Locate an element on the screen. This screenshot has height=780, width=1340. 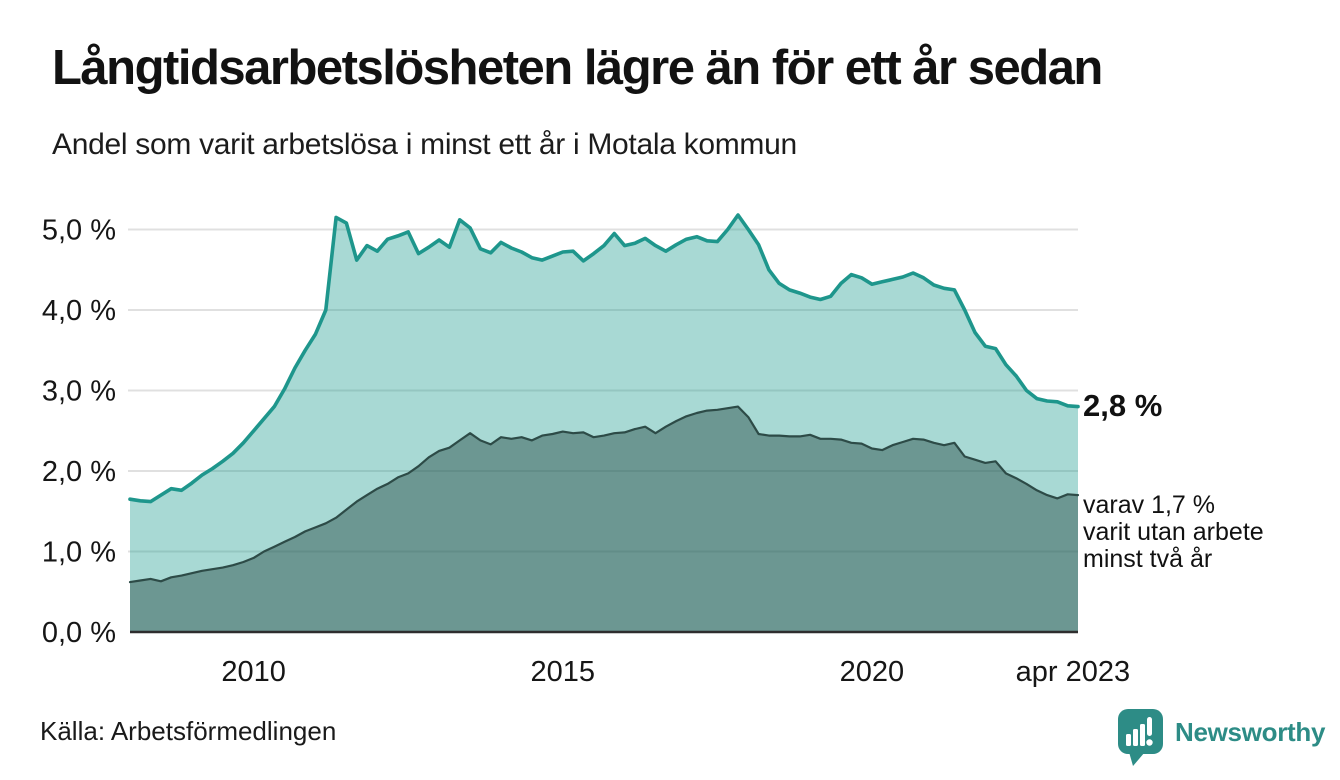
brand-name: Newsworthy is located at coordinates (1250, 732).